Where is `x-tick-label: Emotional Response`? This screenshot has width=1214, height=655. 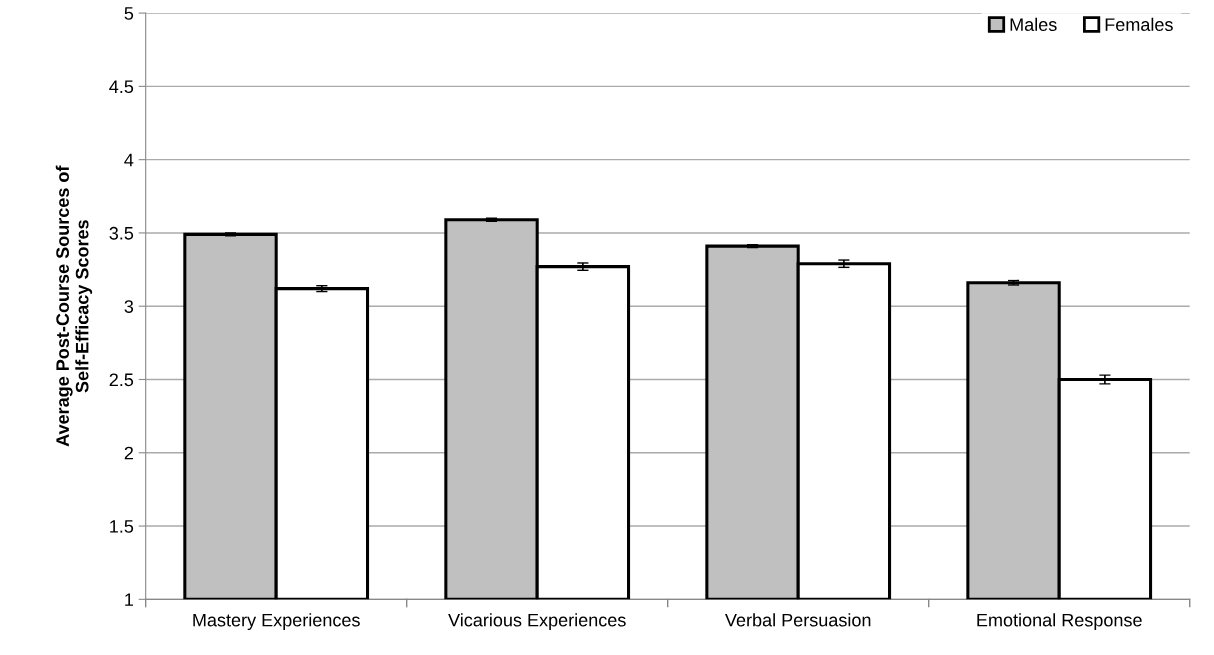
x-tick-label: Emotional Response is located at coordinates (1059, 622).